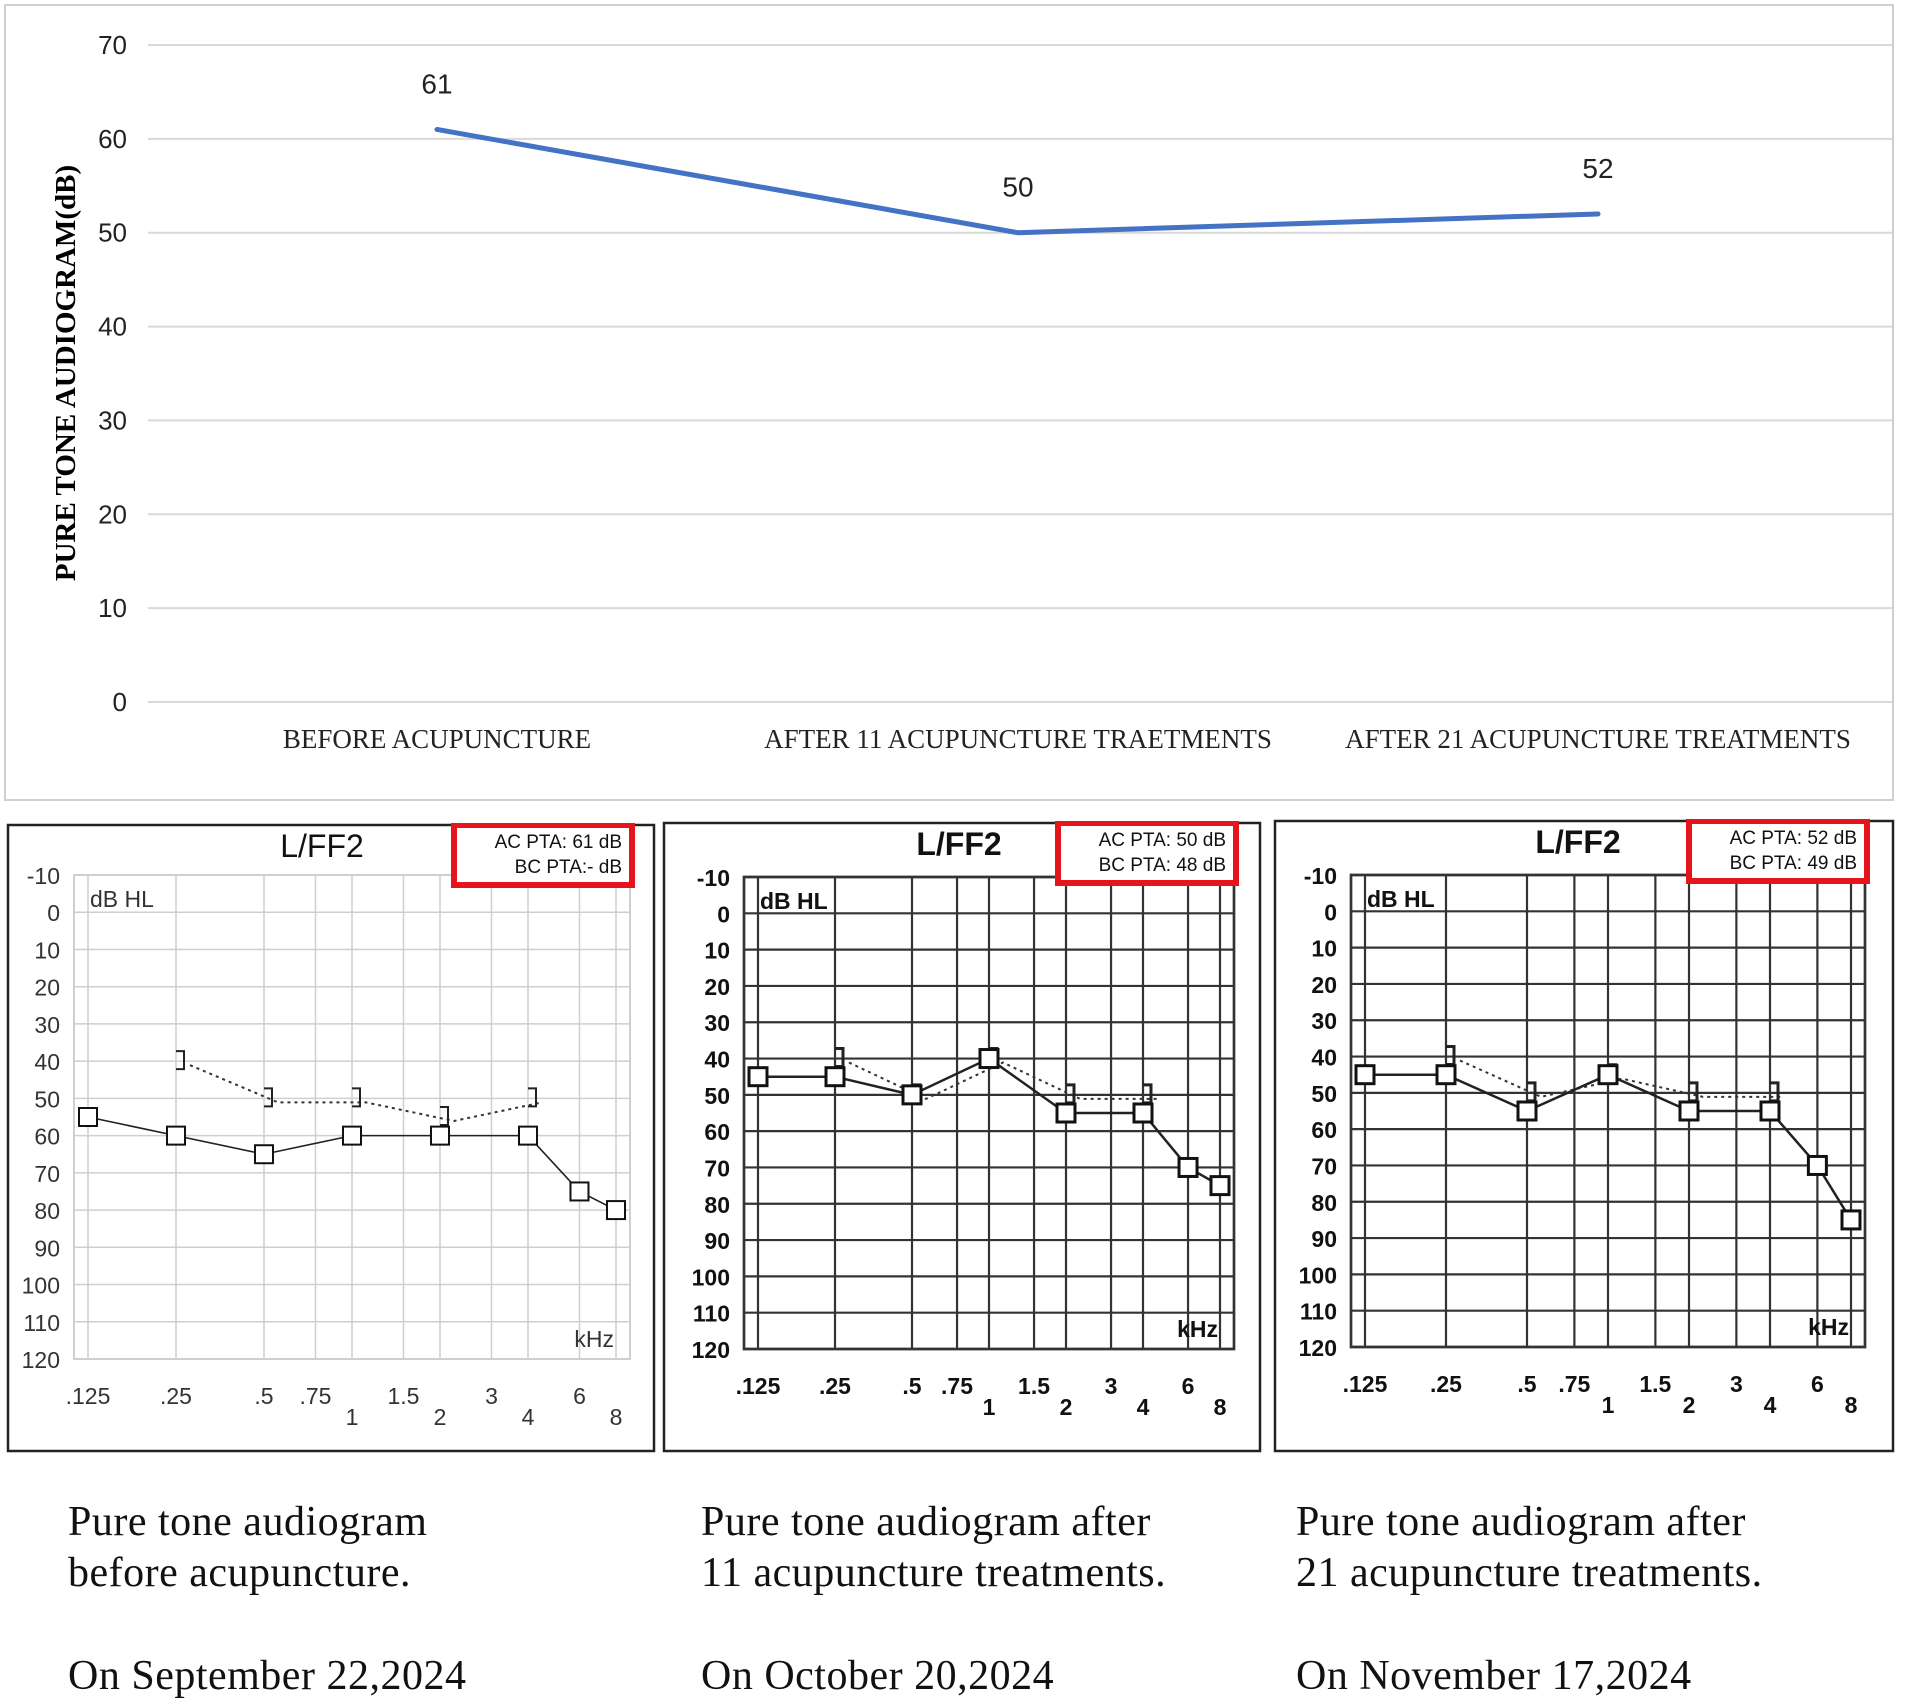 The width and height of the screenshot is (1908, 1702). What do you see at coordinates (436, 83) in the screenshot?
I see `data-label: 61` at bounding box center [436, 83].